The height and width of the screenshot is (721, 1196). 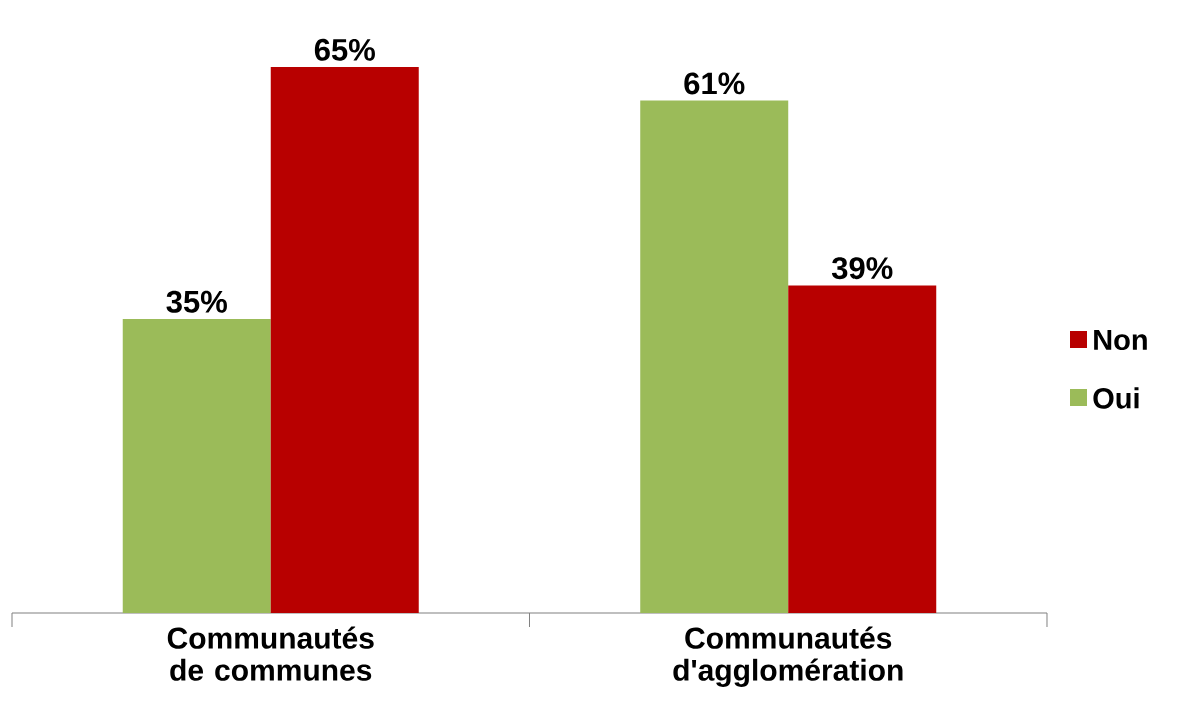 What do you see at coordinates (1116, 398) in the screenshot?
I see `legend-label: Oui` at bounding box center [1116, 398].